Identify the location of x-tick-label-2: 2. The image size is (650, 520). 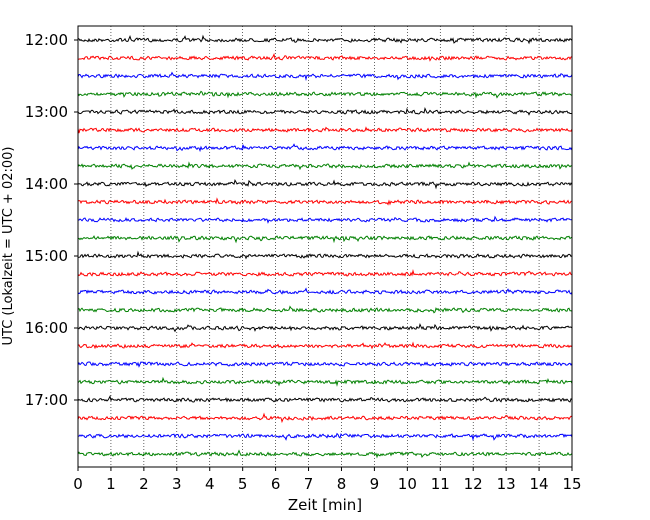
(144, 484).